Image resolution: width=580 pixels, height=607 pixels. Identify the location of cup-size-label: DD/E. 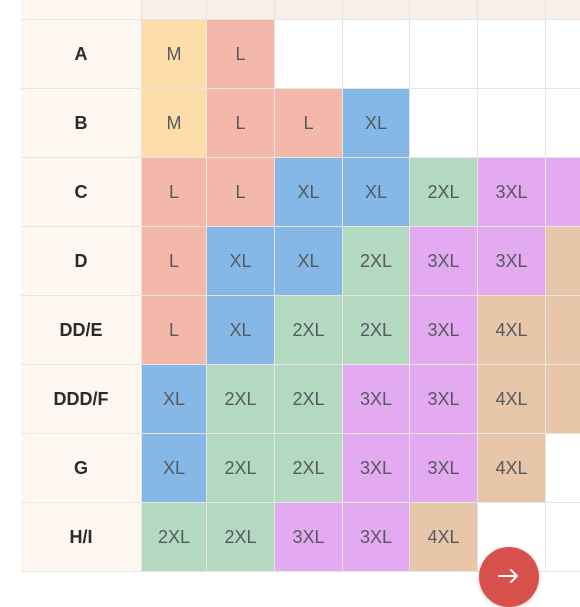
(81, 330).